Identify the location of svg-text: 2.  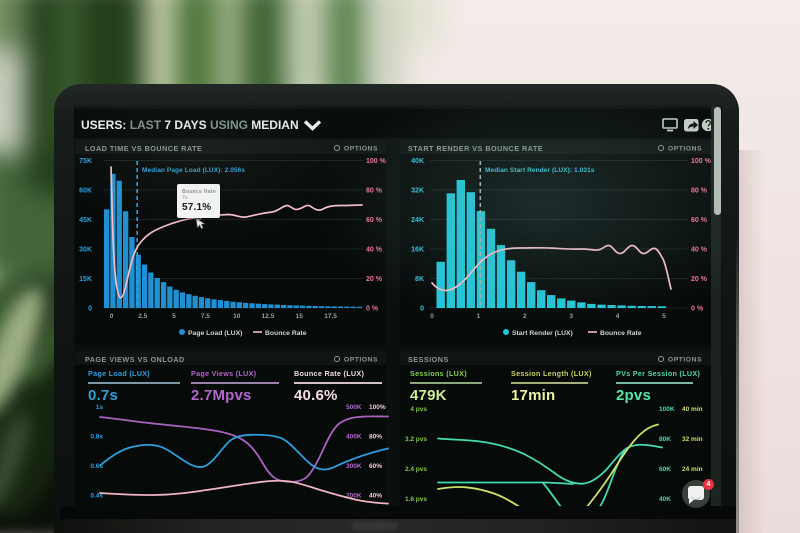
(525, 316).